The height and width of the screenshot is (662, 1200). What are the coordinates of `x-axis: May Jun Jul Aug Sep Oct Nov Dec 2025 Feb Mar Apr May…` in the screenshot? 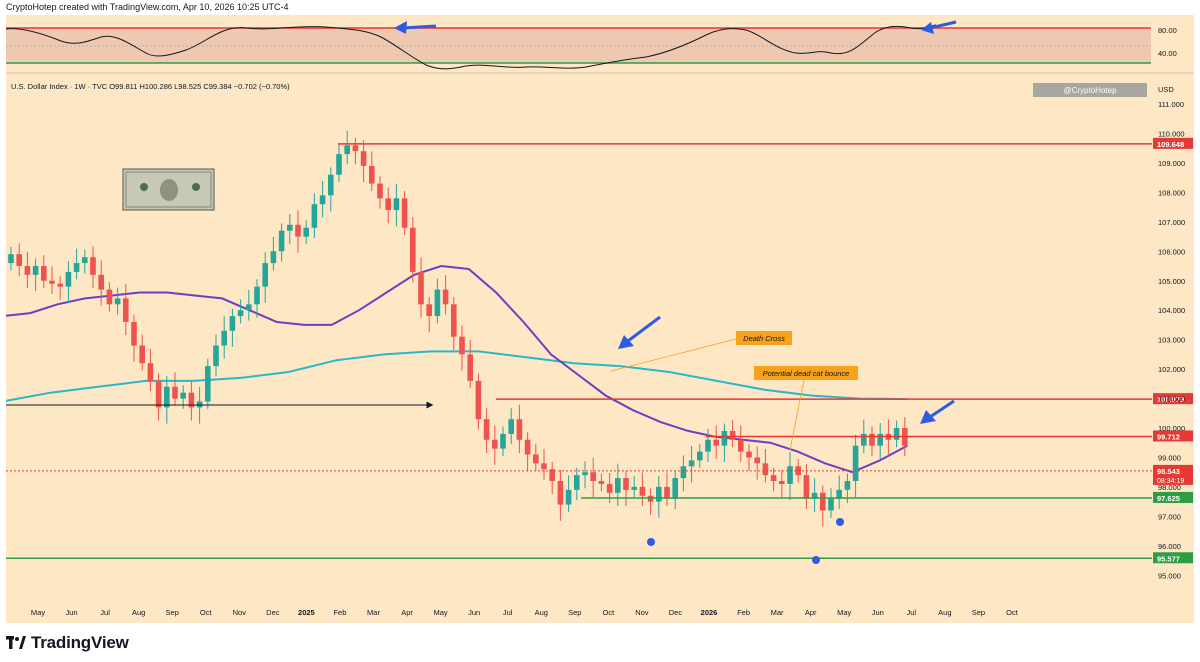 It's located at (525, 612).